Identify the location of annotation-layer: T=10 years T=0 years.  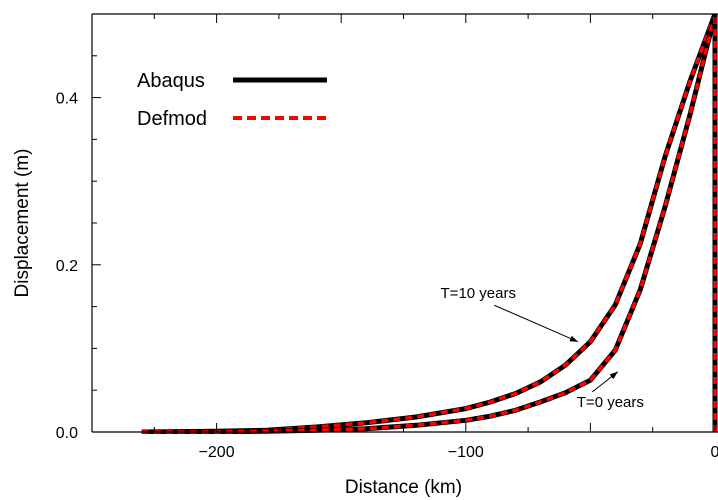
(542, 348).